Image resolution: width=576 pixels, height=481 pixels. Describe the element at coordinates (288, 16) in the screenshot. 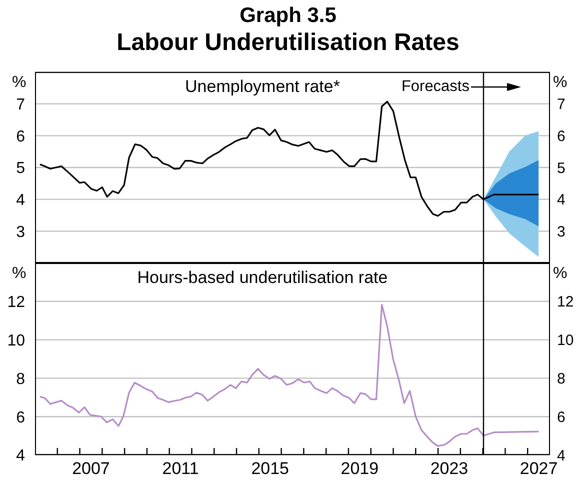

I see `chart-title: Graph 3.5` at that location.